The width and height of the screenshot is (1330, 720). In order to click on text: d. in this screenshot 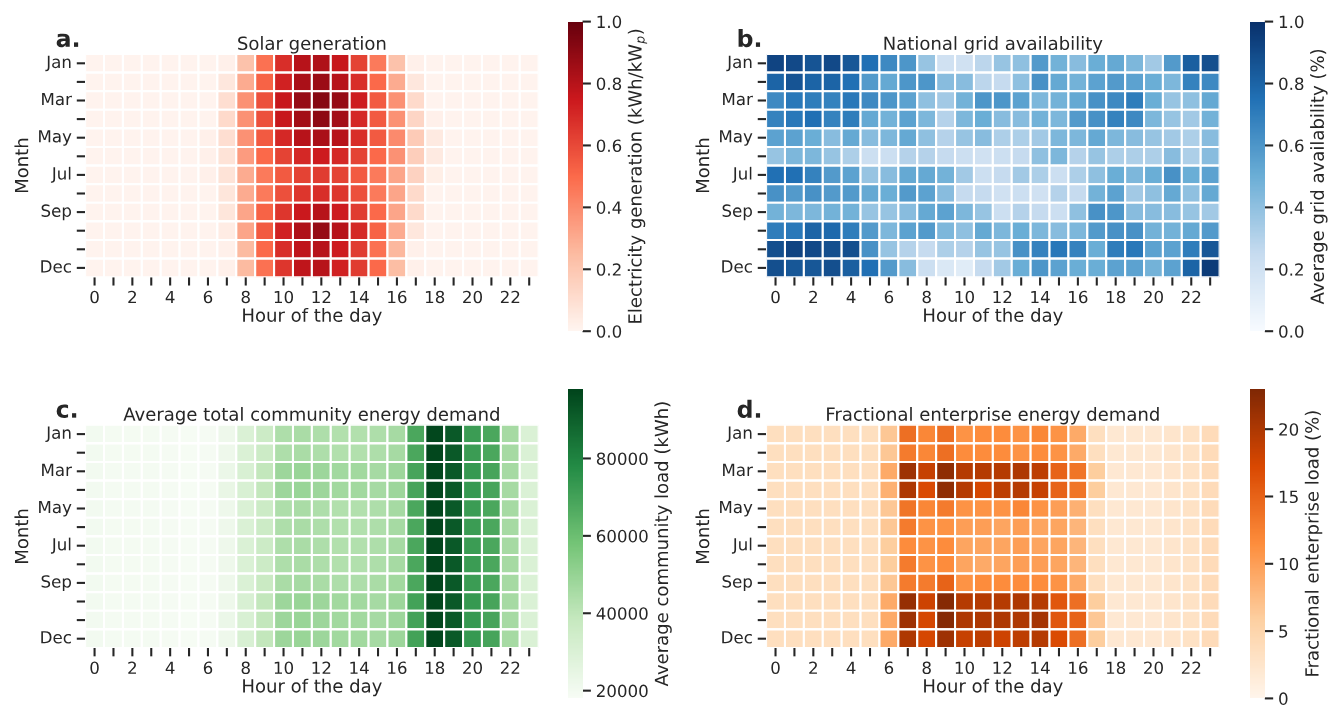, I will do `click(749, 408)`.